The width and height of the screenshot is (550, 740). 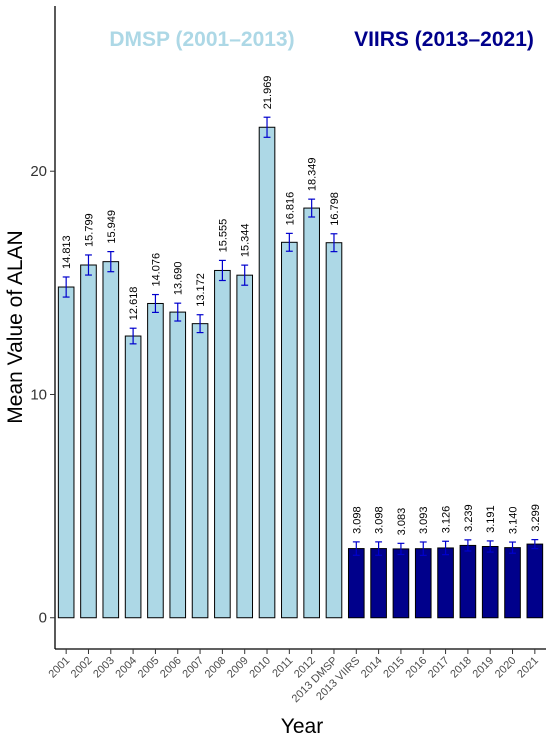 What do you see at coordinates (514, 521) in the screenshot?
I see `data-label: 3.140` at bounding box center [514, 521].